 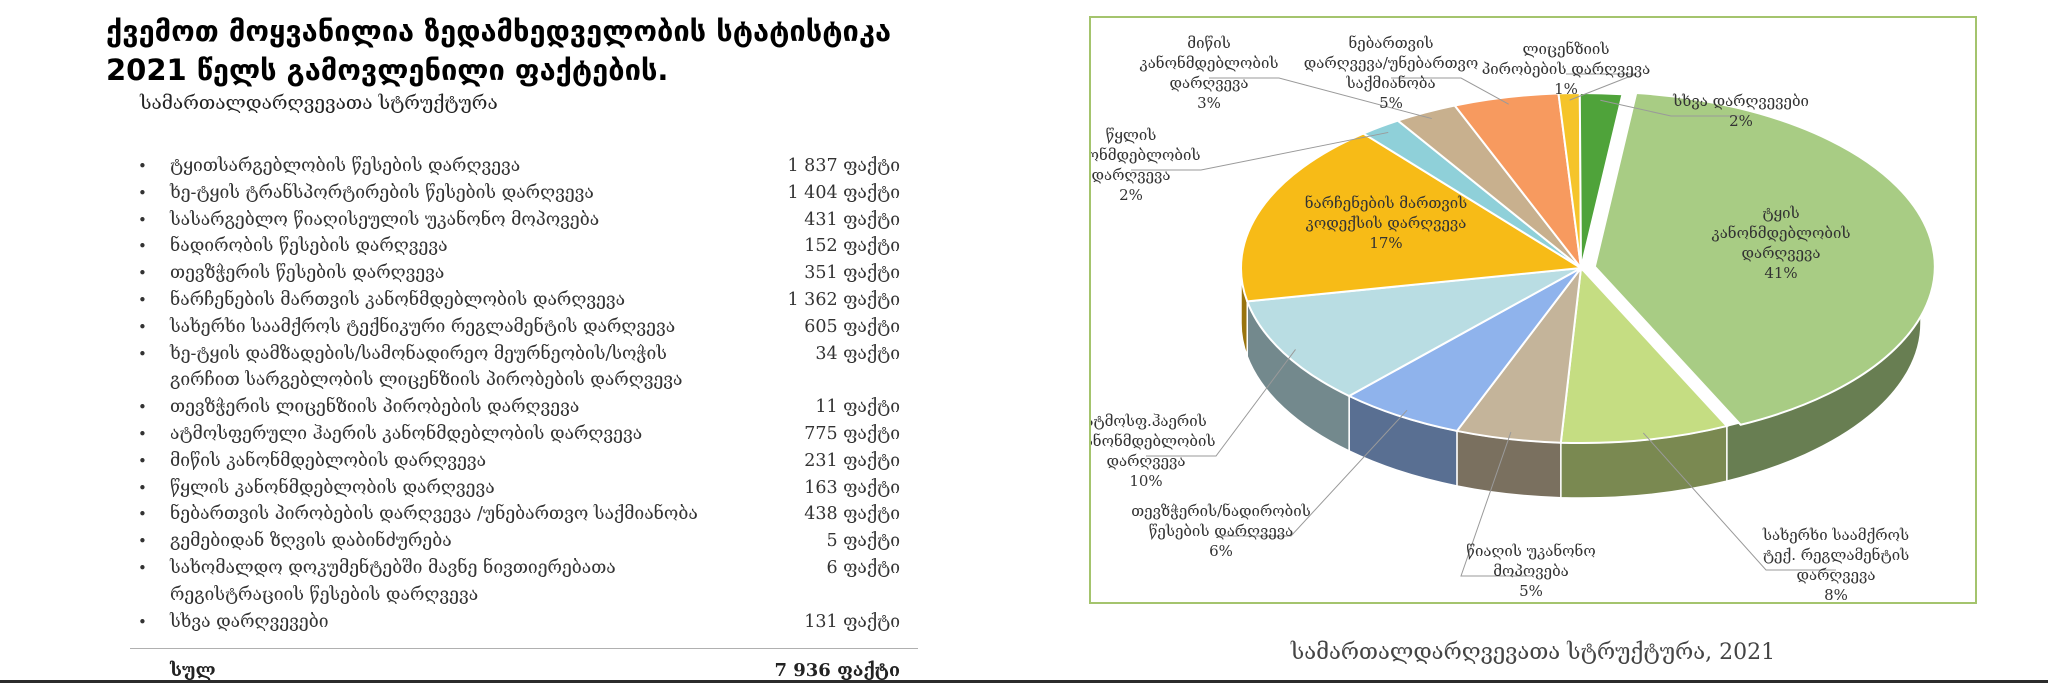 I want to click on violation-count: 1 362 ფაქტი, so click(x=843, y=299).